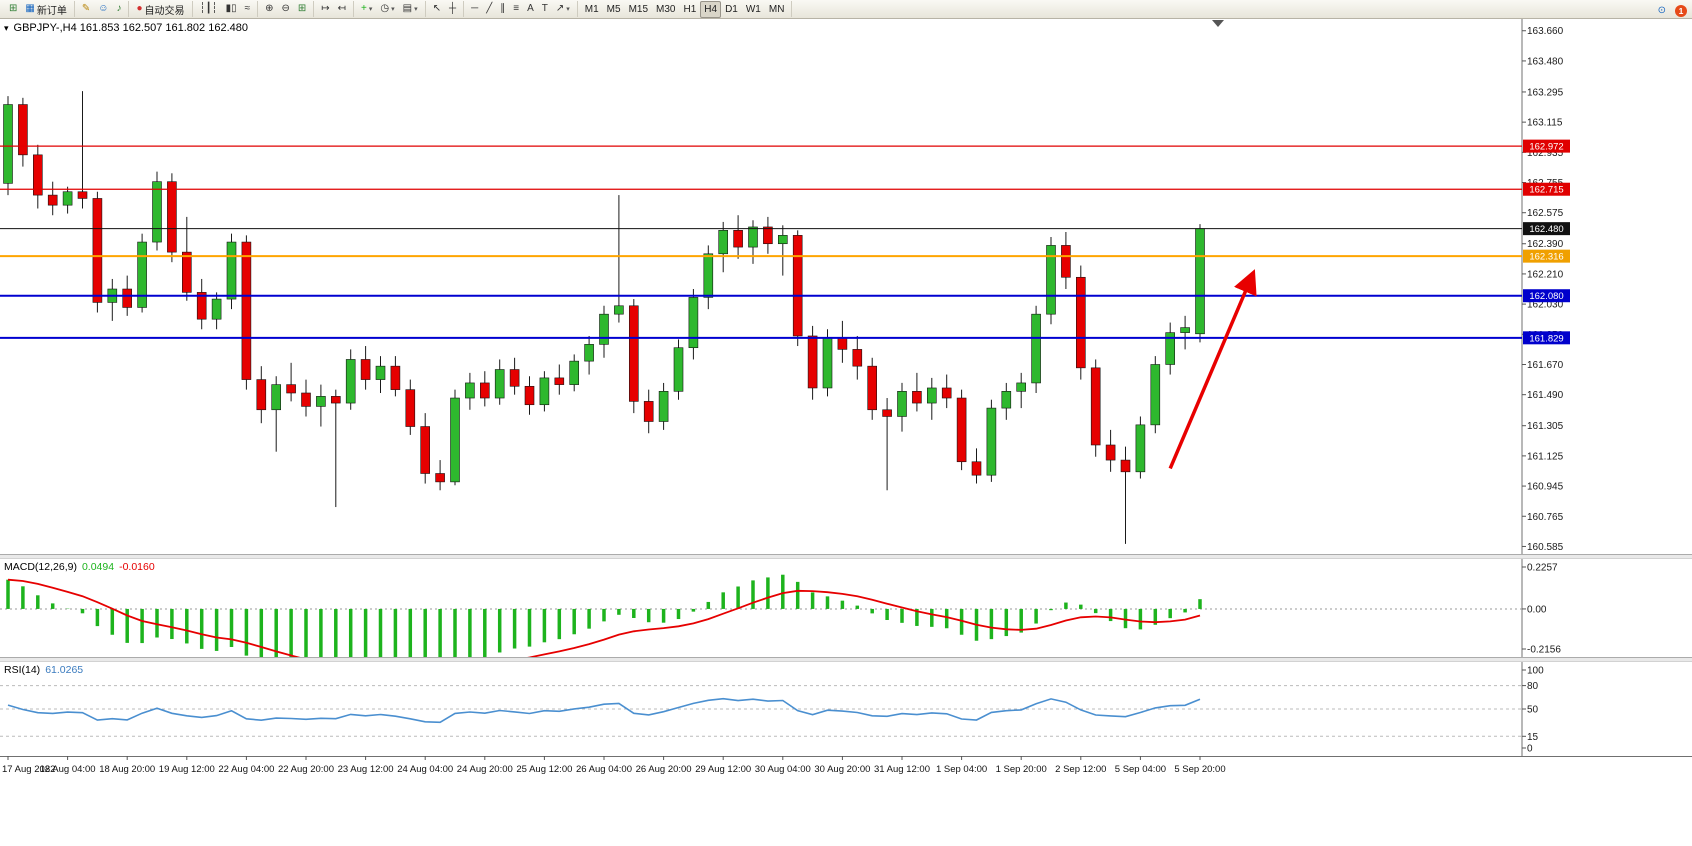  I want to click on price-axis-tick: 161.125, so click(1545, 456).